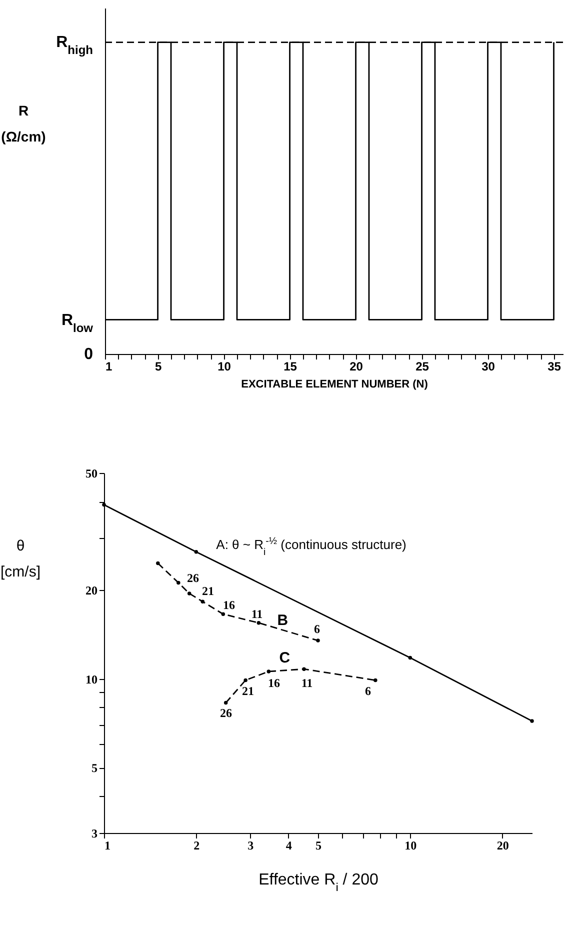  I want to click on y-tick-label: 50, so click(92, 473).